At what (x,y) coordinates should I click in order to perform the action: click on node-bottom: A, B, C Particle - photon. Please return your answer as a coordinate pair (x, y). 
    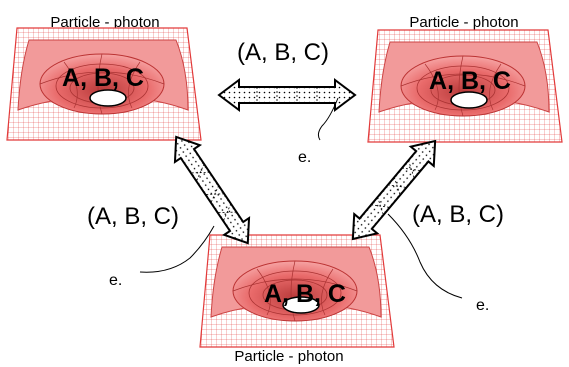
    Looking at the image, I should click on (297, 299).